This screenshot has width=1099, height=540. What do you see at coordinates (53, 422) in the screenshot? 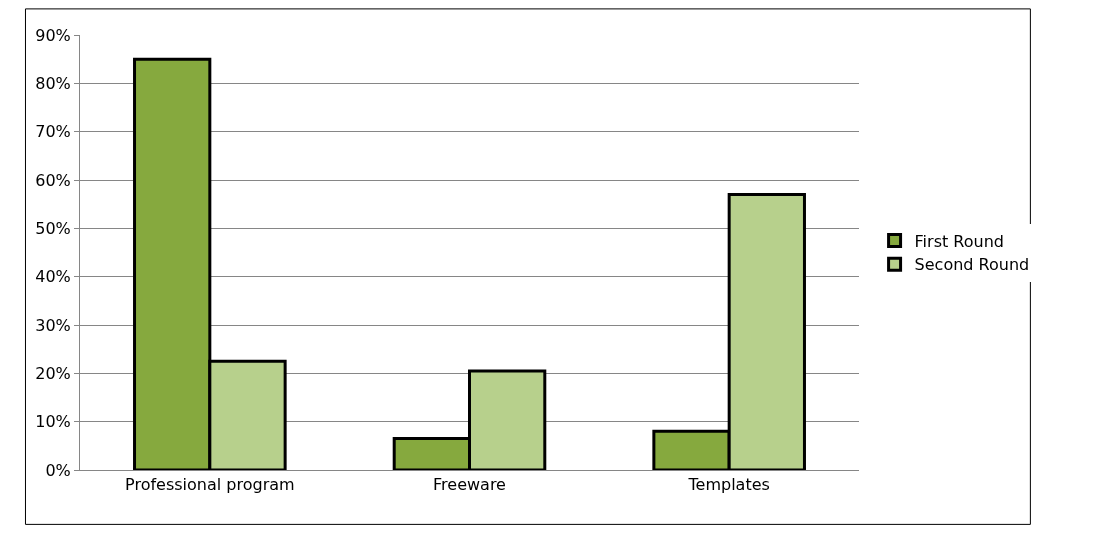
I see `y-tick-label: 10%` at bounding box center [53, 422].